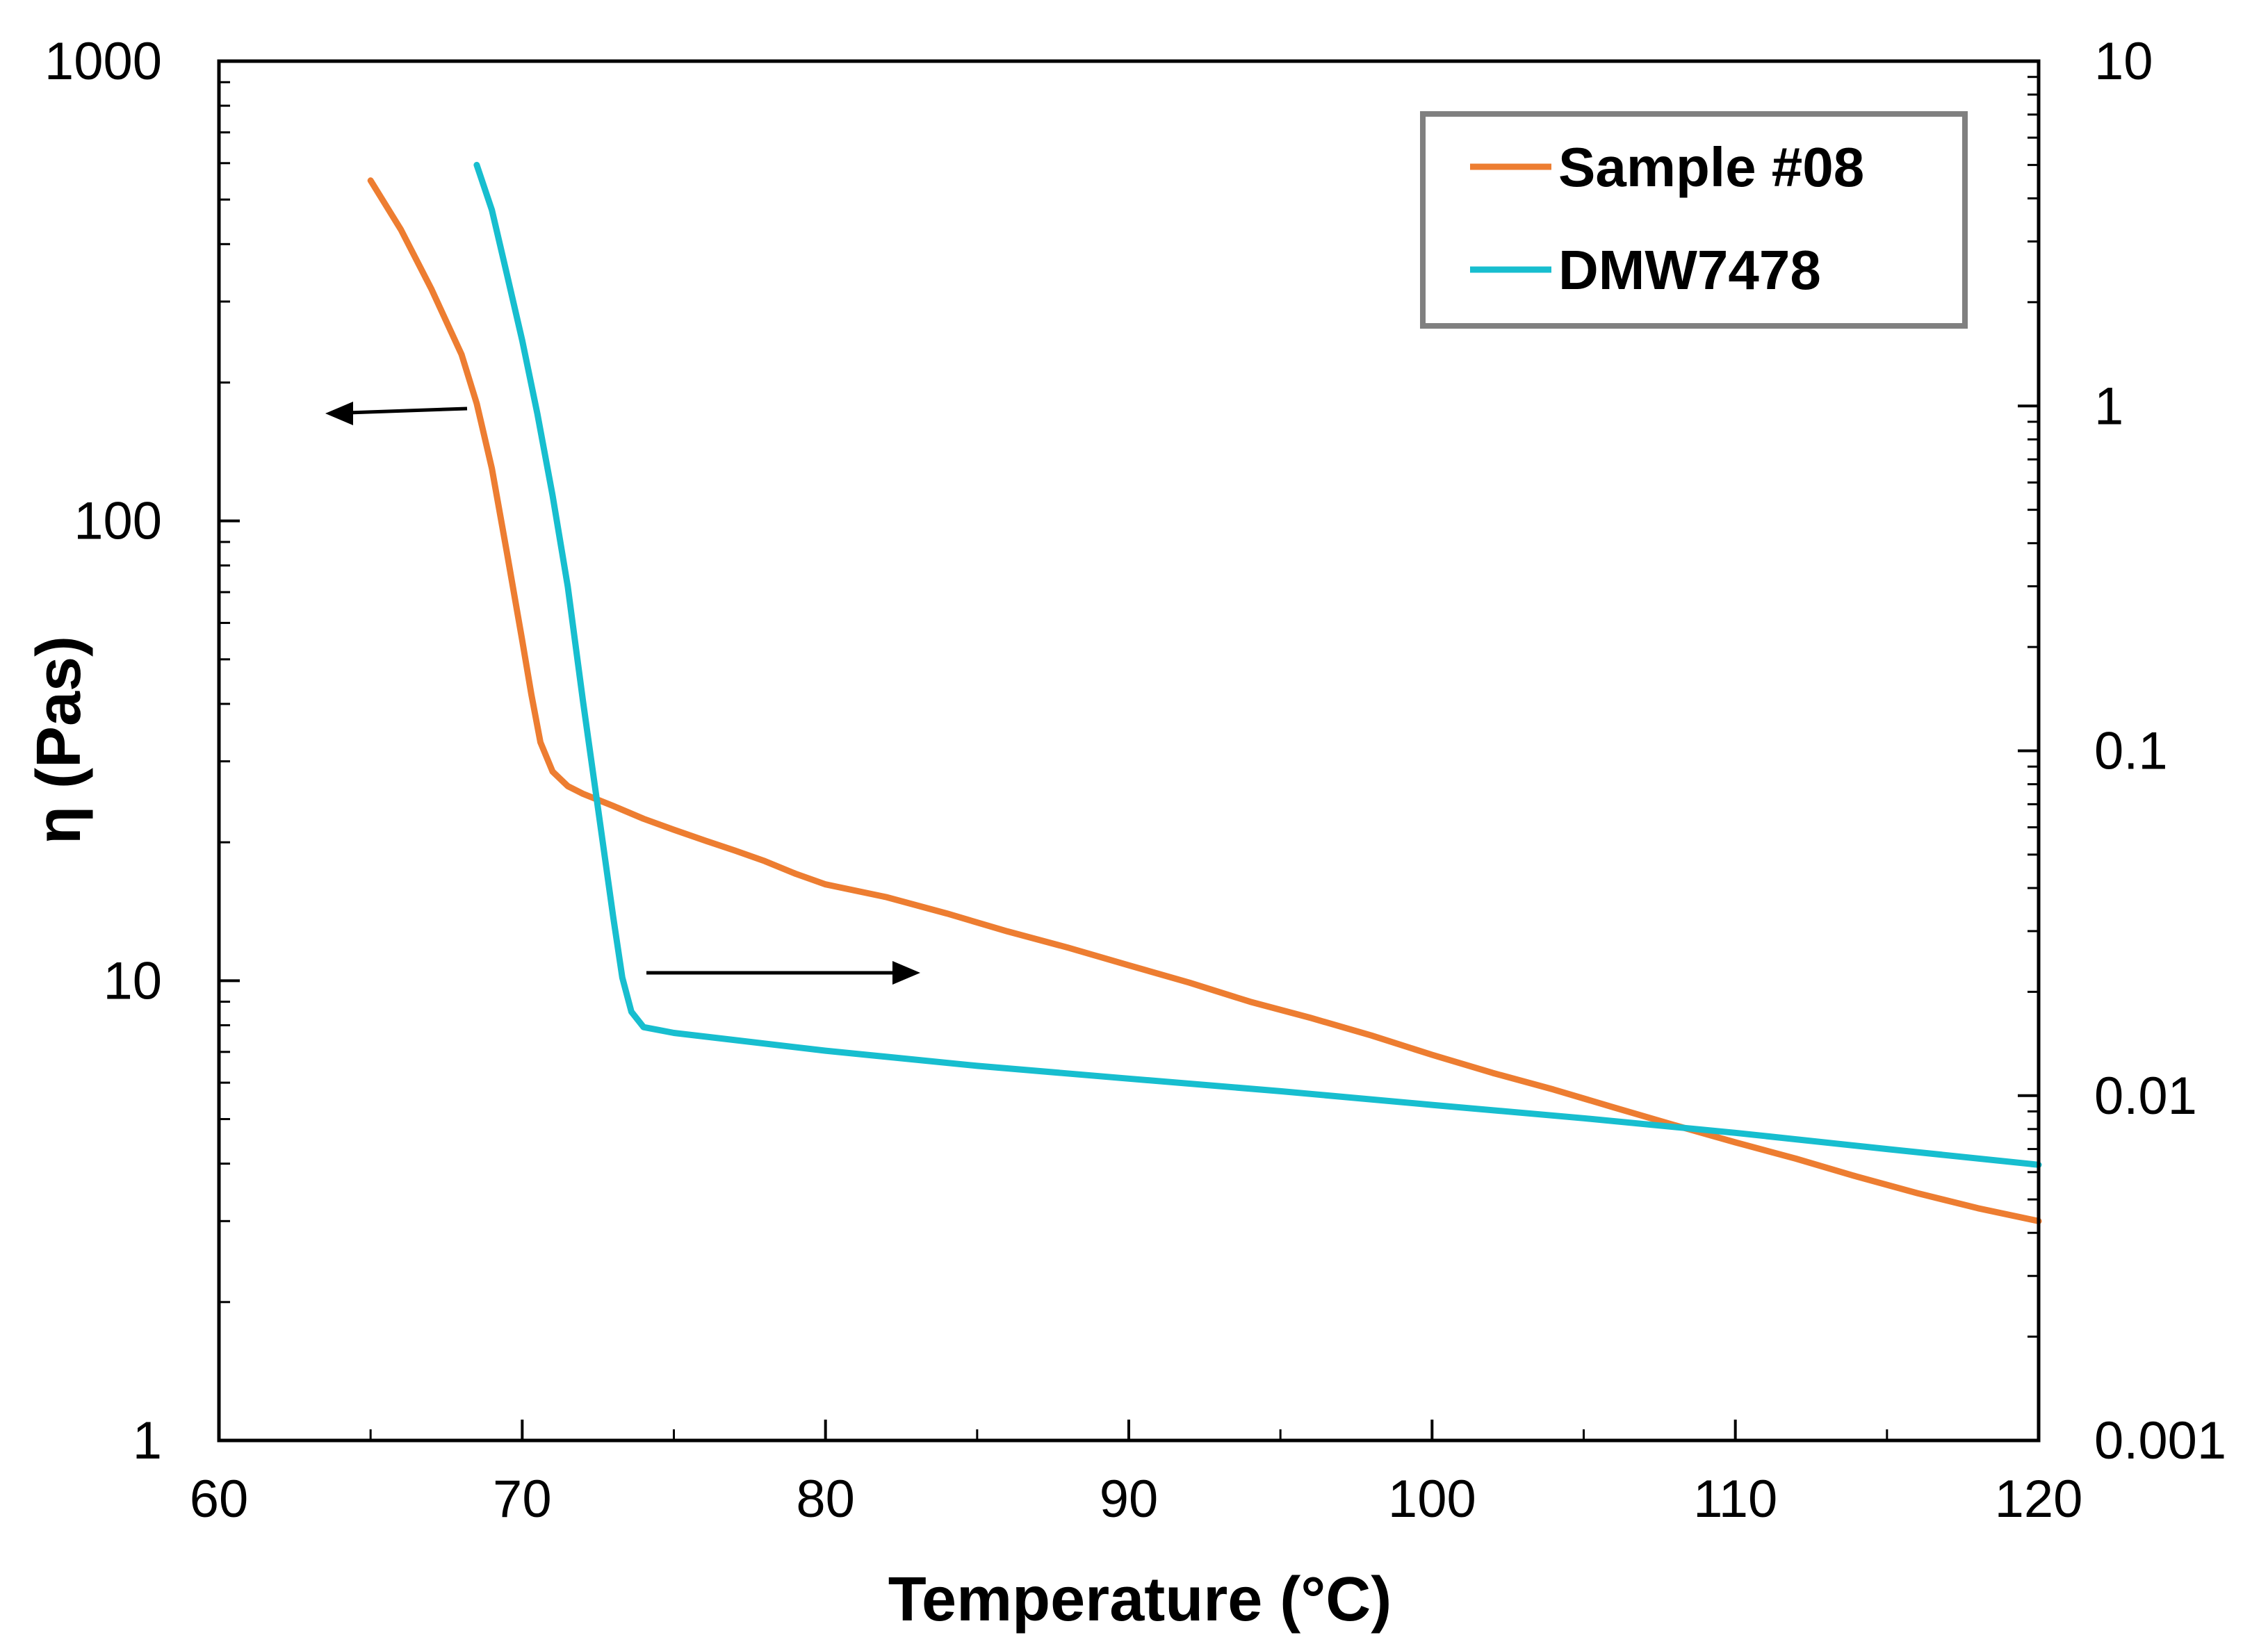  What do you see at coordinates (825, 1499) in the screenshot?
I see `x-tick-label: 80` at bounding box center [825, 1499].